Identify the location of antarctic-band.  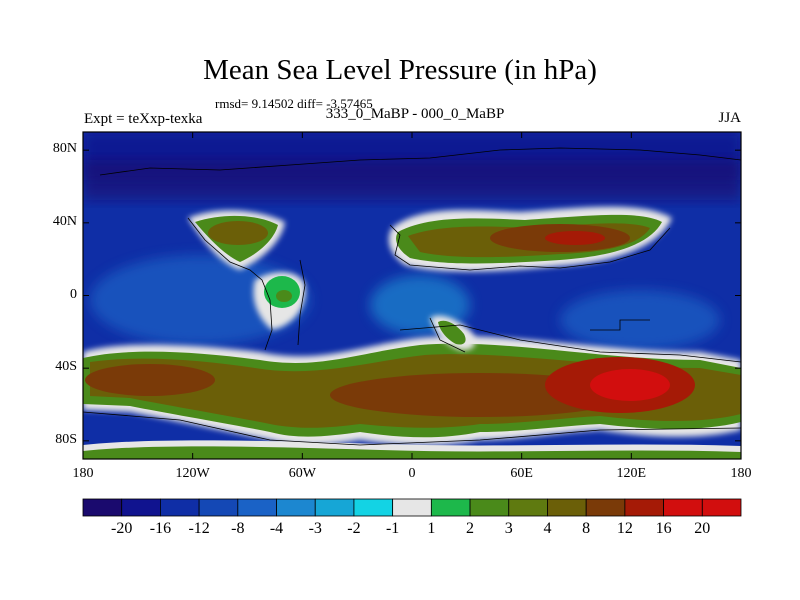
(412, 451).